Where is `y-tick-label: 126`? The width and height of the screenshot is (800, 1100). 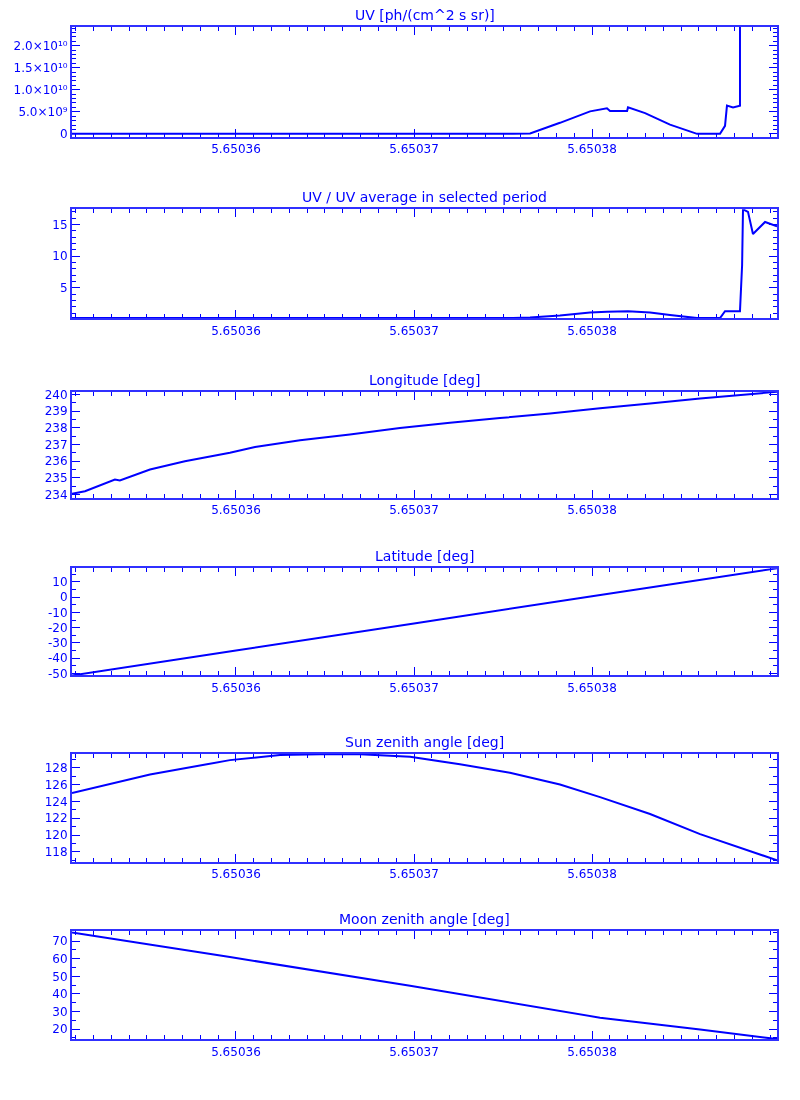
y-tick-label: 126 is located at coordinates (56, 784).